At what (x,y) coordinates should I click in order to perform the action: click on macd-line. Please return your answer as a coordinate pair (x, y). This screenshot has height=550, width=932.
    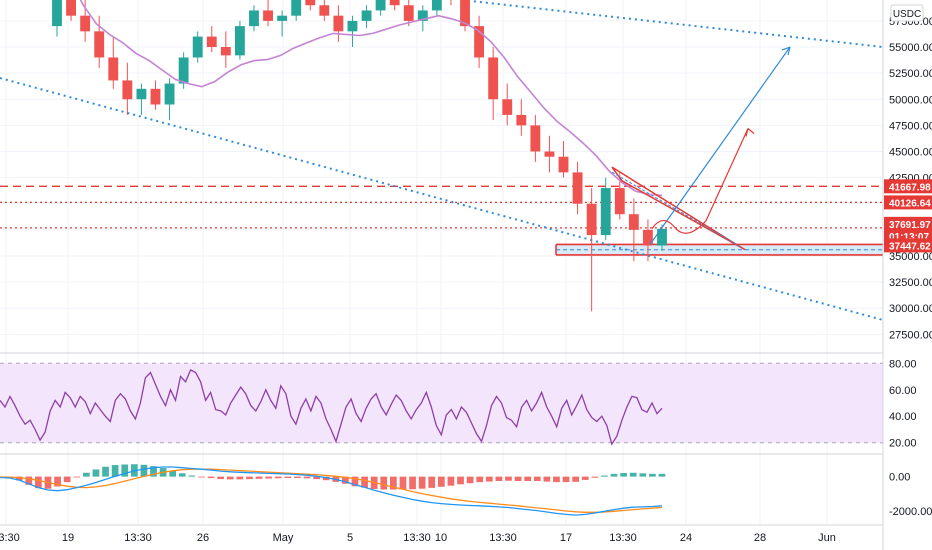
    Looking at the image, I should click on (331, 491).